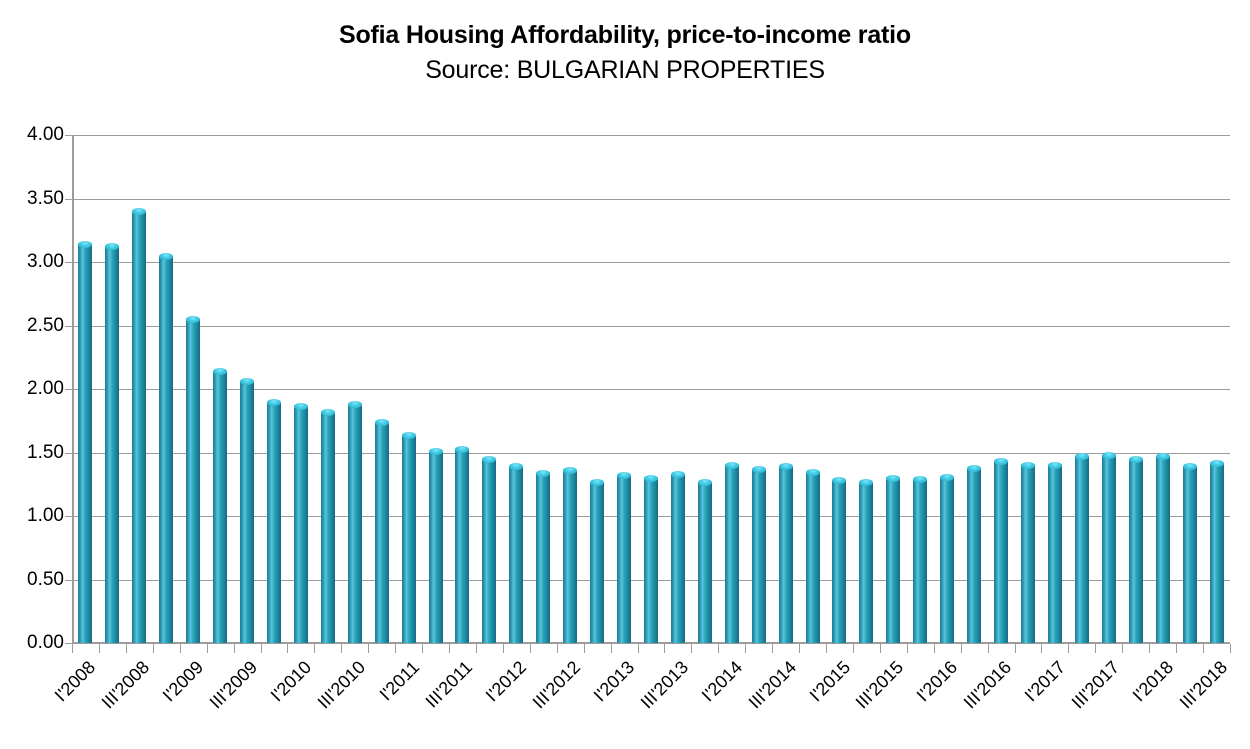 This screenshot has width=1250, height=749. I want to click on y-axis-tick-label: 2.00, so click(45, 388).